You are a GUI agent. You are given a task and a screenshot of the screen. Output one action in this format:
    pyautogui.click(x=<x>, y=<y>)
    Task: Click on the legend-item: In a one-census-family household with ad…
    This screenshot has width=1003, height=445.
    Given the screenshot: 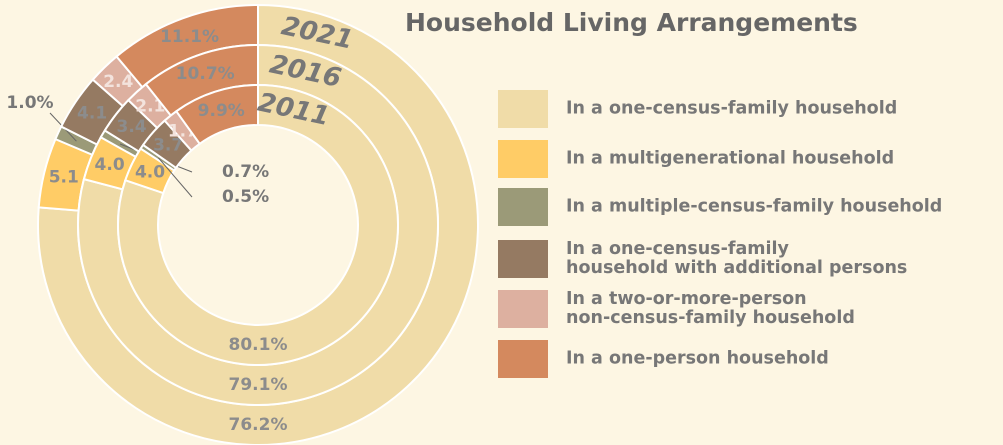 What is the action you would take?
    pyautogui.click(x=750, y=259)
    